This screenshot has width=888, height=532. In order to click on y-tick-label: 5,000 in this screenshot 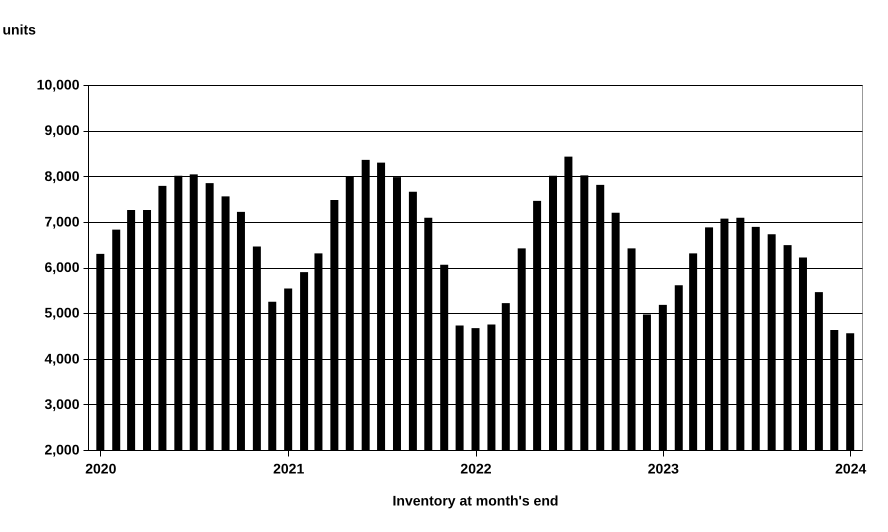, I will do `click(62, 312)`.